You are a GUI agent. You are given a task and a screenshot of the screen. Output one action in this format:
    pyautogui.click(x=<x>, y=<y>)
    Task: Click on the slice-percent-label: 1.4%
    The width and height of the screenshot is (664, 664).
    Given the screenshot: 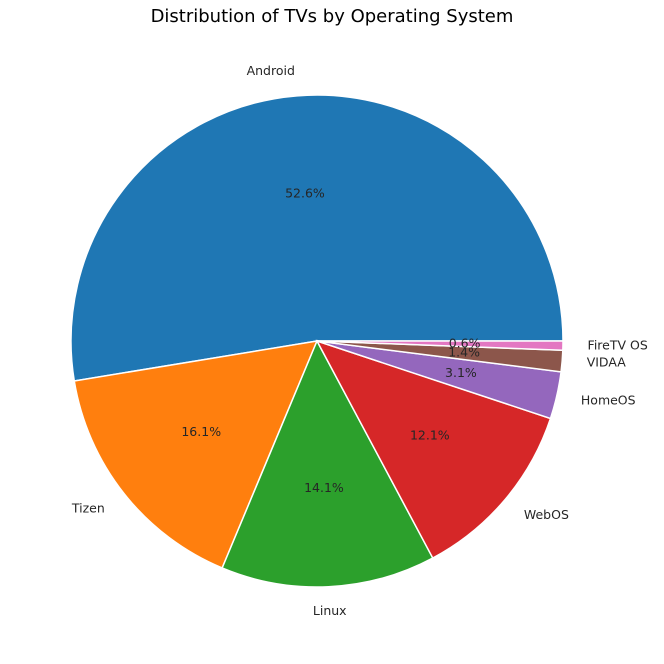 What is the action you would take?
    pyautogui.click(x=464, y=352)
    